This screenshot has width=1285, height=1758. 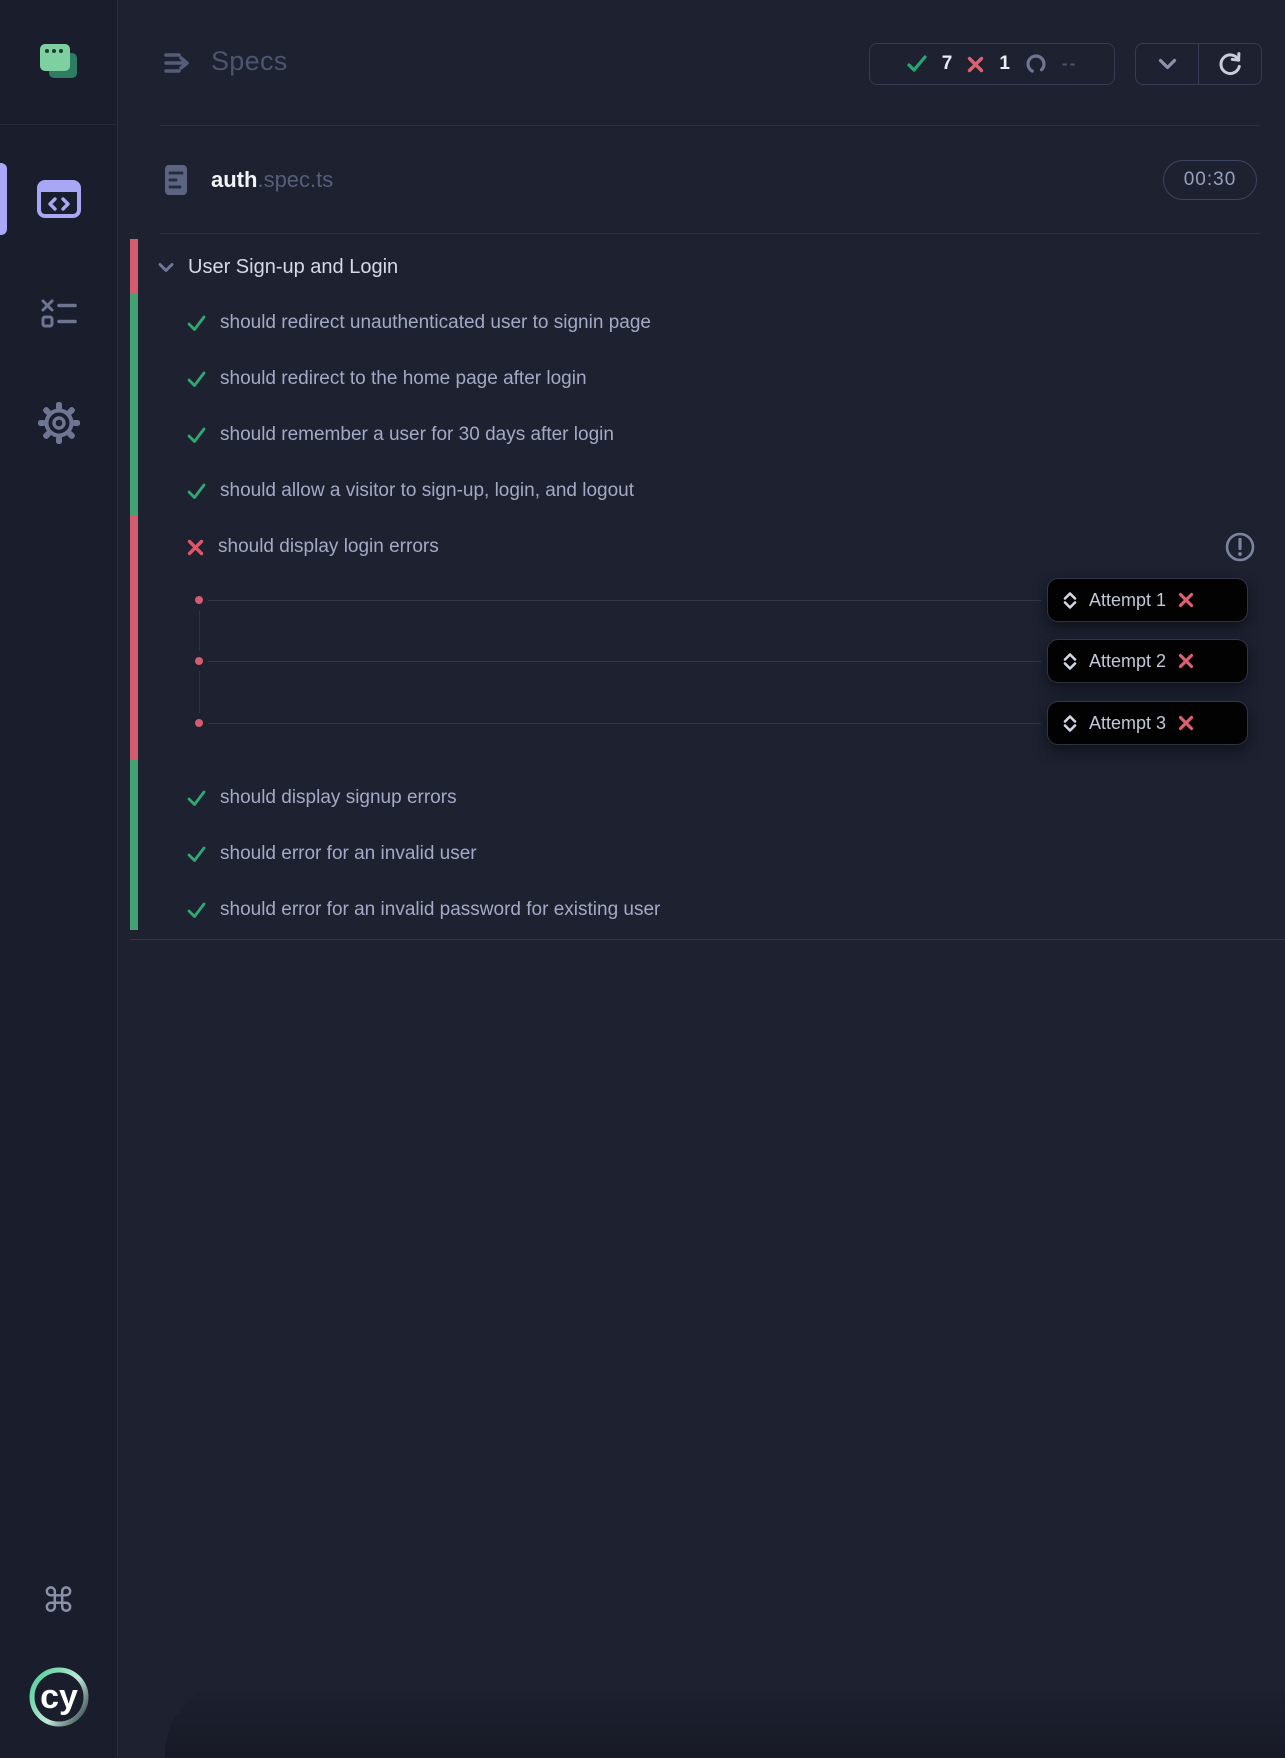 I want to click on runs-checklist-icon, so click(x=59, y=313).